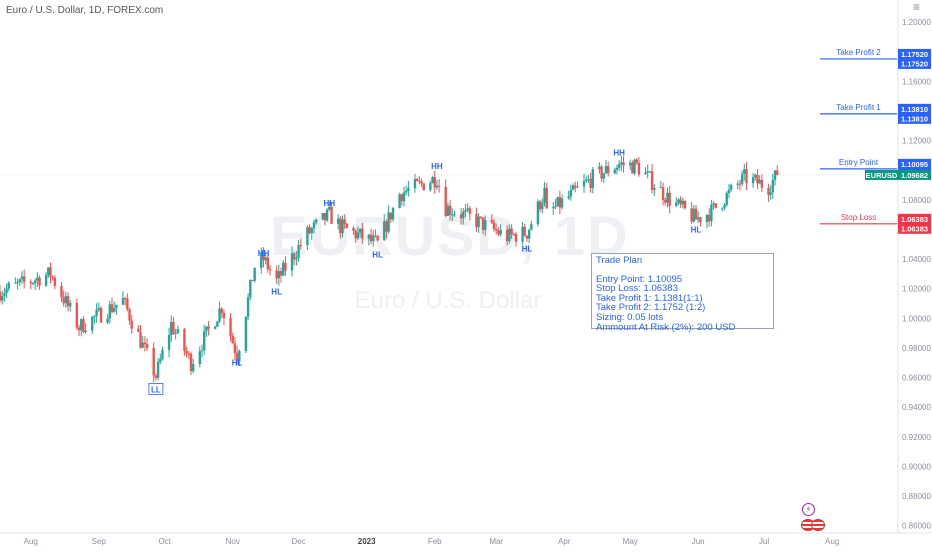 The height and width of the screenshot is (555, 932). What do you see at coordinates (808, 509) in the screenshot?
I see `bolt-icon: ⚡` at bounding box center [808, 509].